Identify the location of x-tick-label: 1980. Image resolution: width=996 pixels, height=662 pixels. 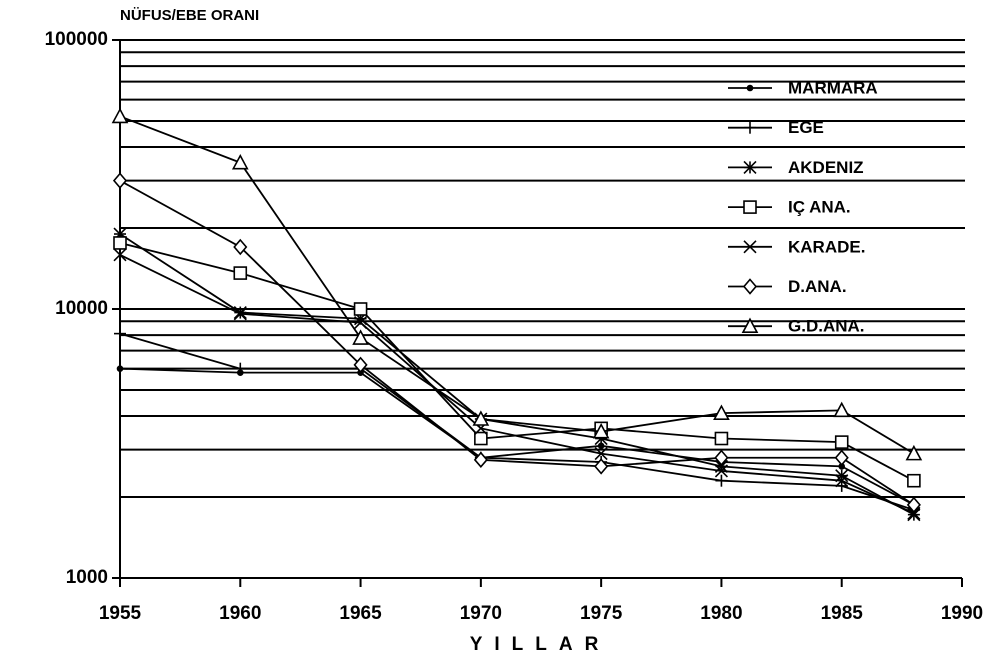
(721, 613).